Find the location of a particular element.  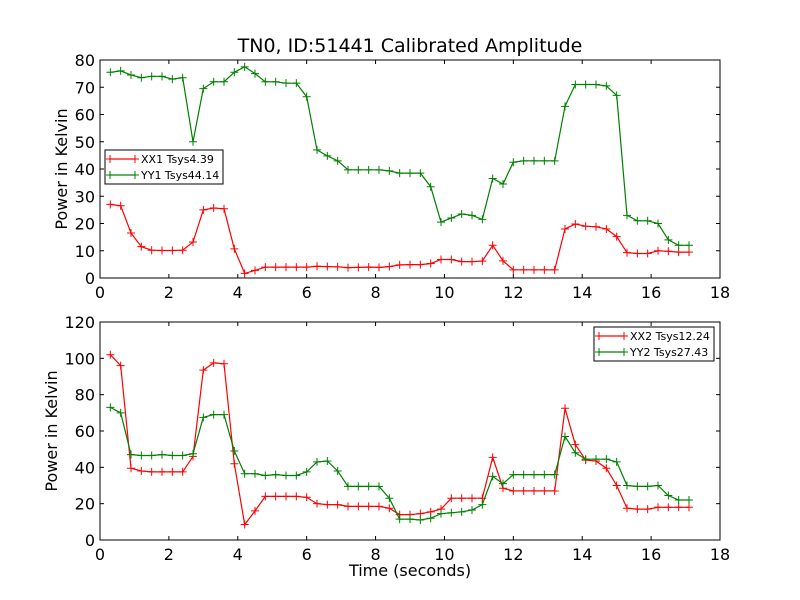

y-tick-label: 10 is located at coordinates (85, 251).